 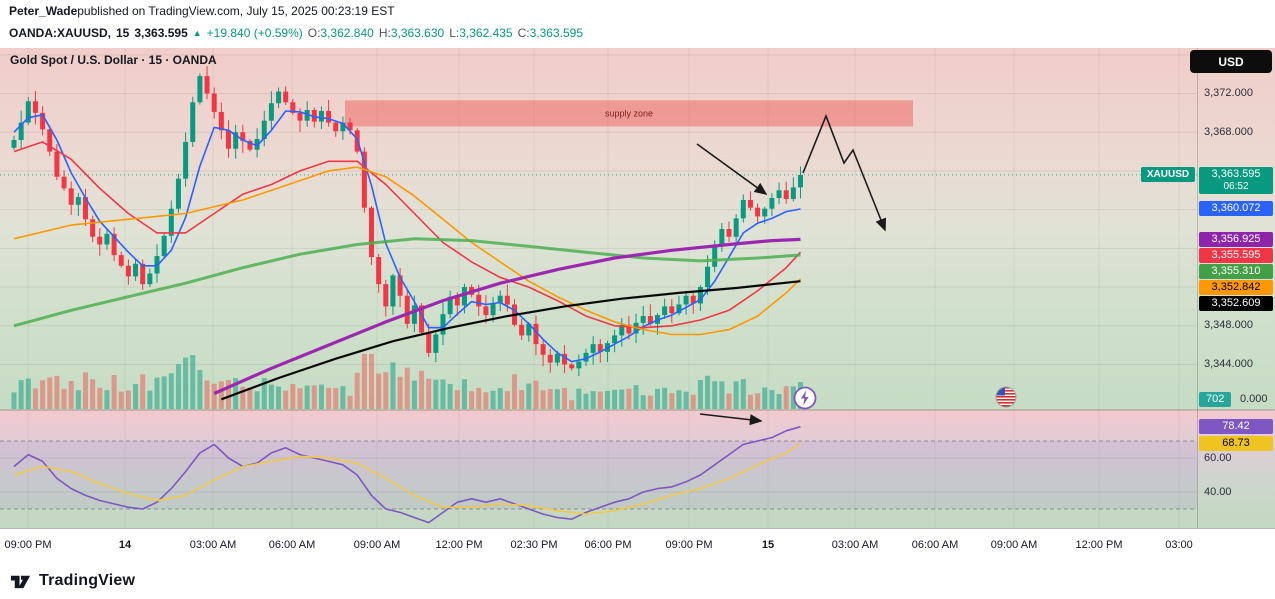 I want to click on last-price: 3,363.595, so click(x=161, y=33).